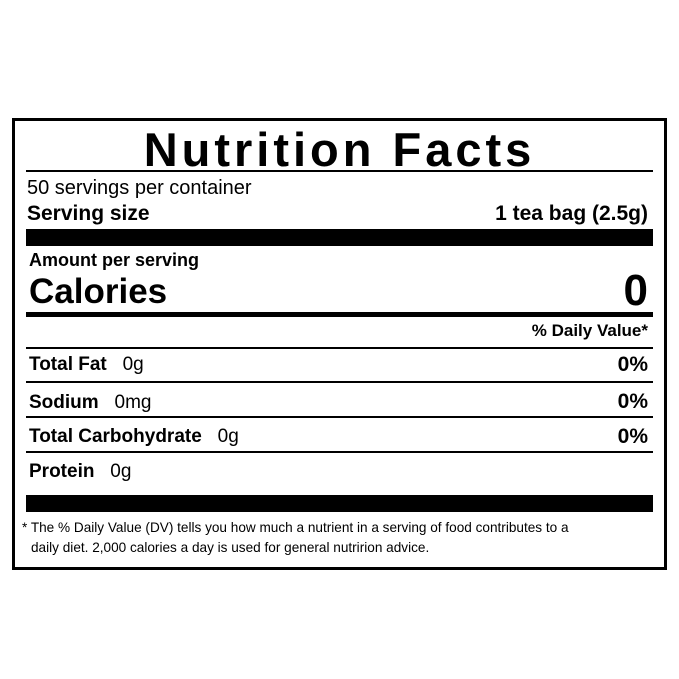 The width and height of the screenshot is (679, 679). What do you see at coordinates (139, 188) in the screenshot?
I see `servings-per-container: 50 servings per container` at bounding box center [139, 188].